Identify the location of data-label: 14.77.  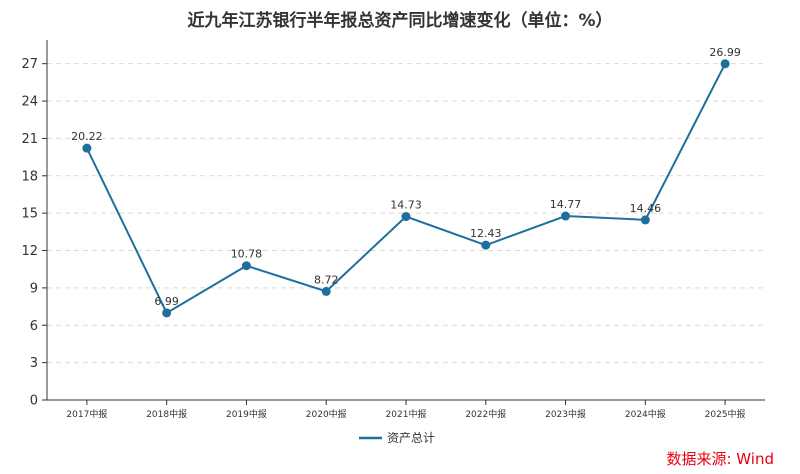
(566, 204).